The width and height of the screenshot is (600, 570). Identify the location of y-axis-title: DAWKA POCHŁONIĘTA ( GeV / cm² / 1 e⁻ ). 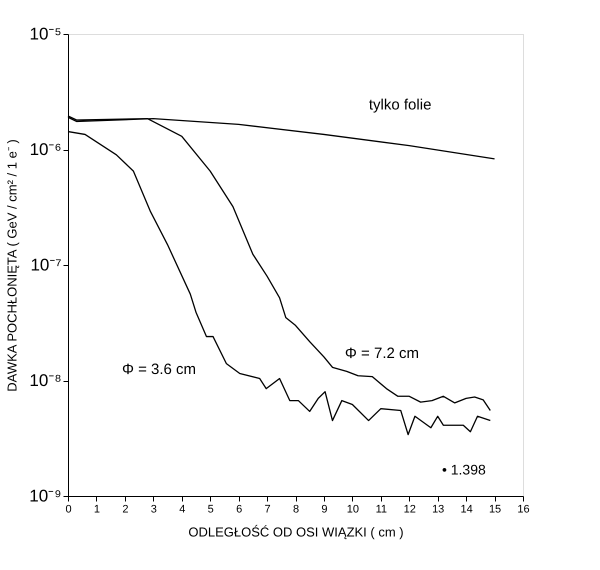
(12, 265).